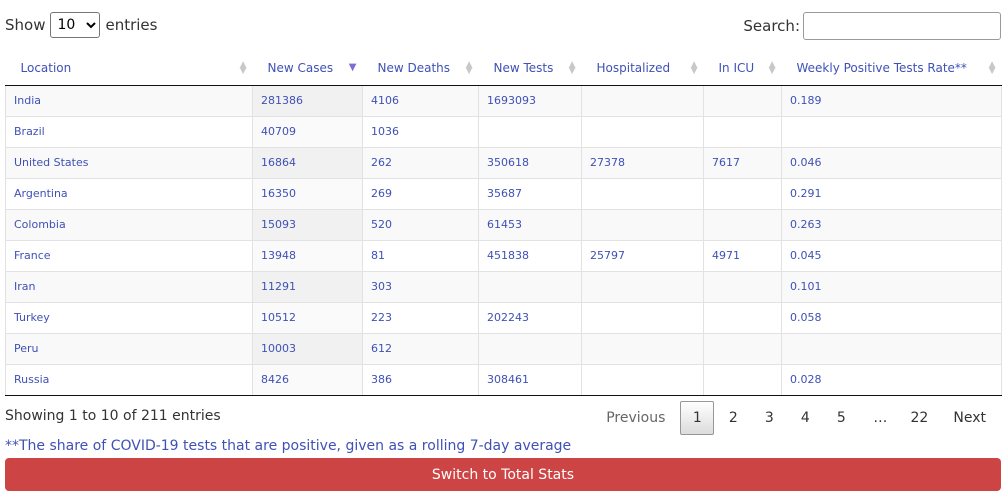 The image size is (1007, 498). What do you see at coordinates (131, 25) in the screenshot?
I see `entries-label: entries` at bounding box center [131, 25].